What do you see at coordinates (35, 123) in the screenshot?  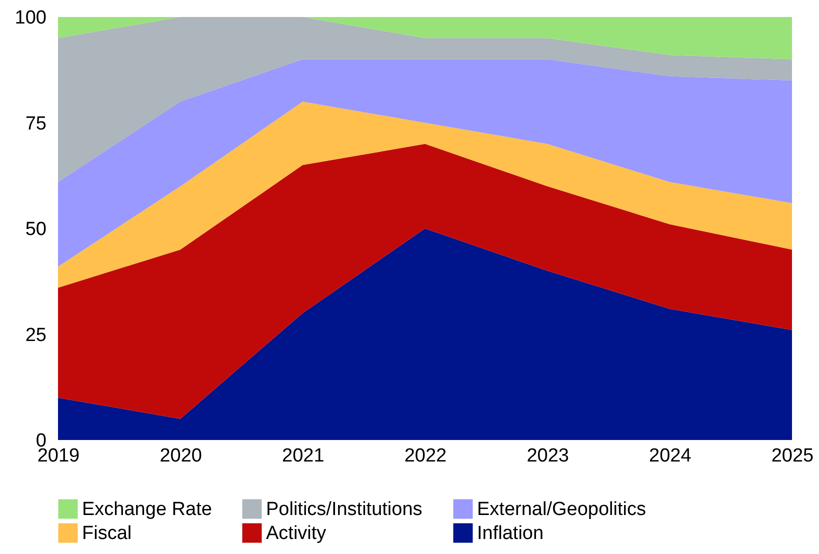 I see `y-tick-label: 75` at bounding box center [35, 123].